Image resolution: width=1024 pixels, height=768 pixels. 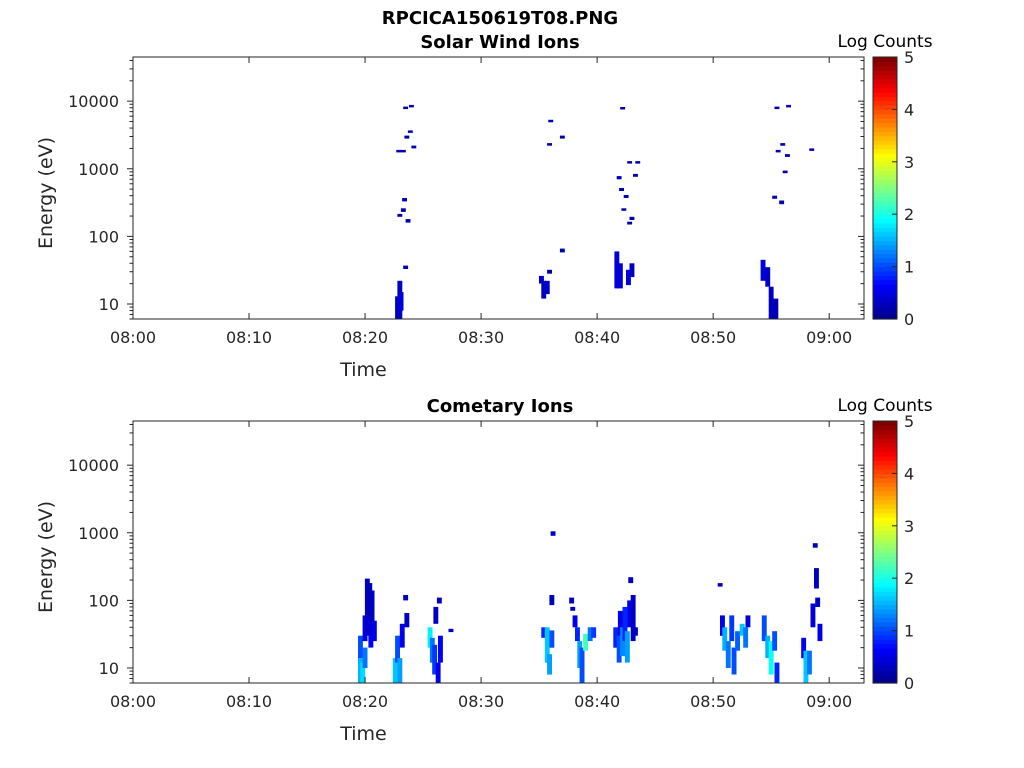 What do you see at coordinates (713, 337) in the screenshot?
I see `x-tick-label: 08:50` at bounding box center [713, 337].